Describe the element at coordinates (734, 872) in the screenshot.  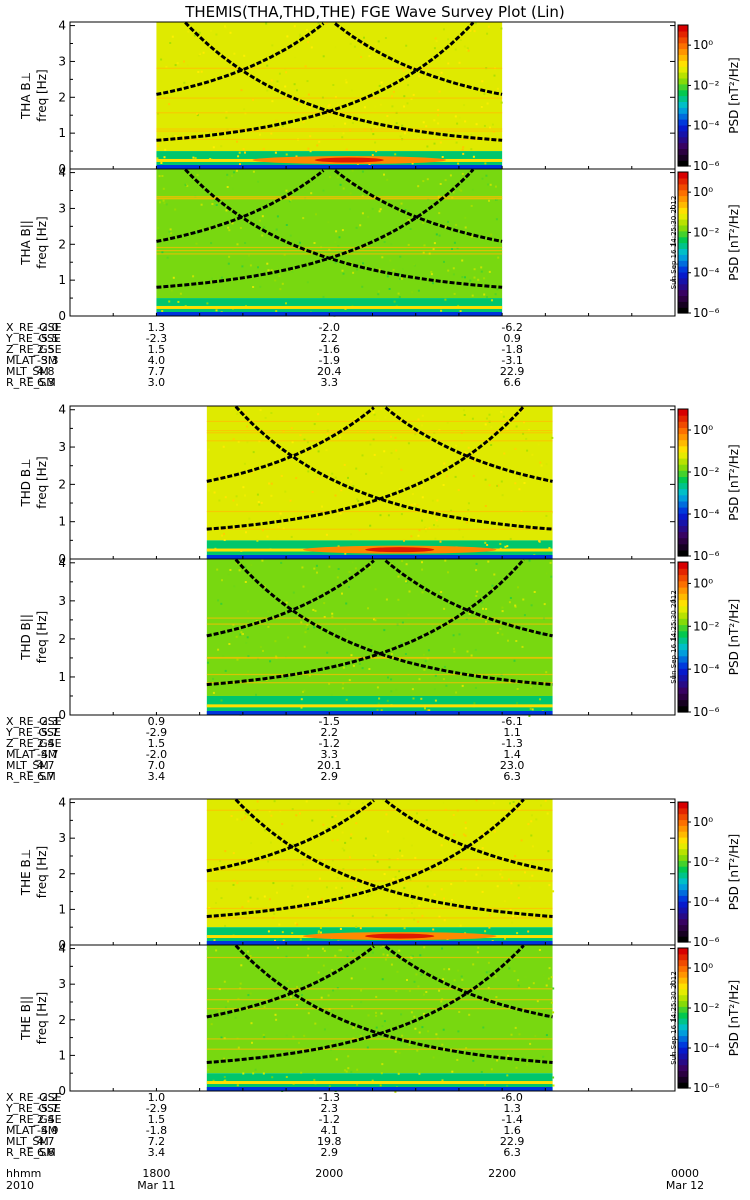
I see `colorbar-label: PSD [nT²/Hz]` at that location.